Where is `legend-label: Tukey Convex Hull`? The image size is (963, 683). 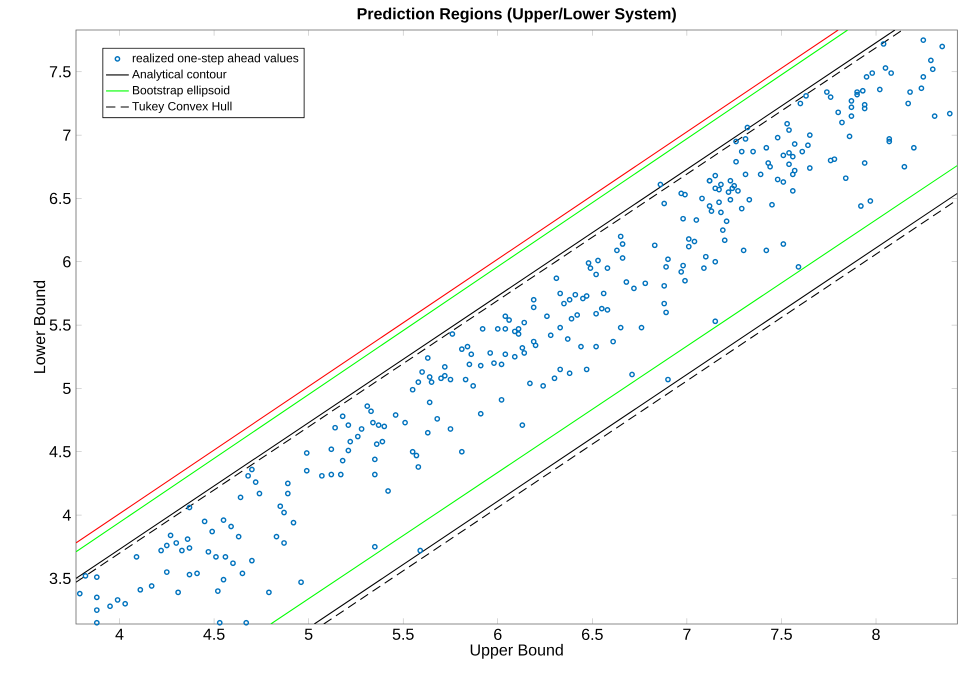 legend-label: Tukey Convex Hull is located at coordinates (182, 107).